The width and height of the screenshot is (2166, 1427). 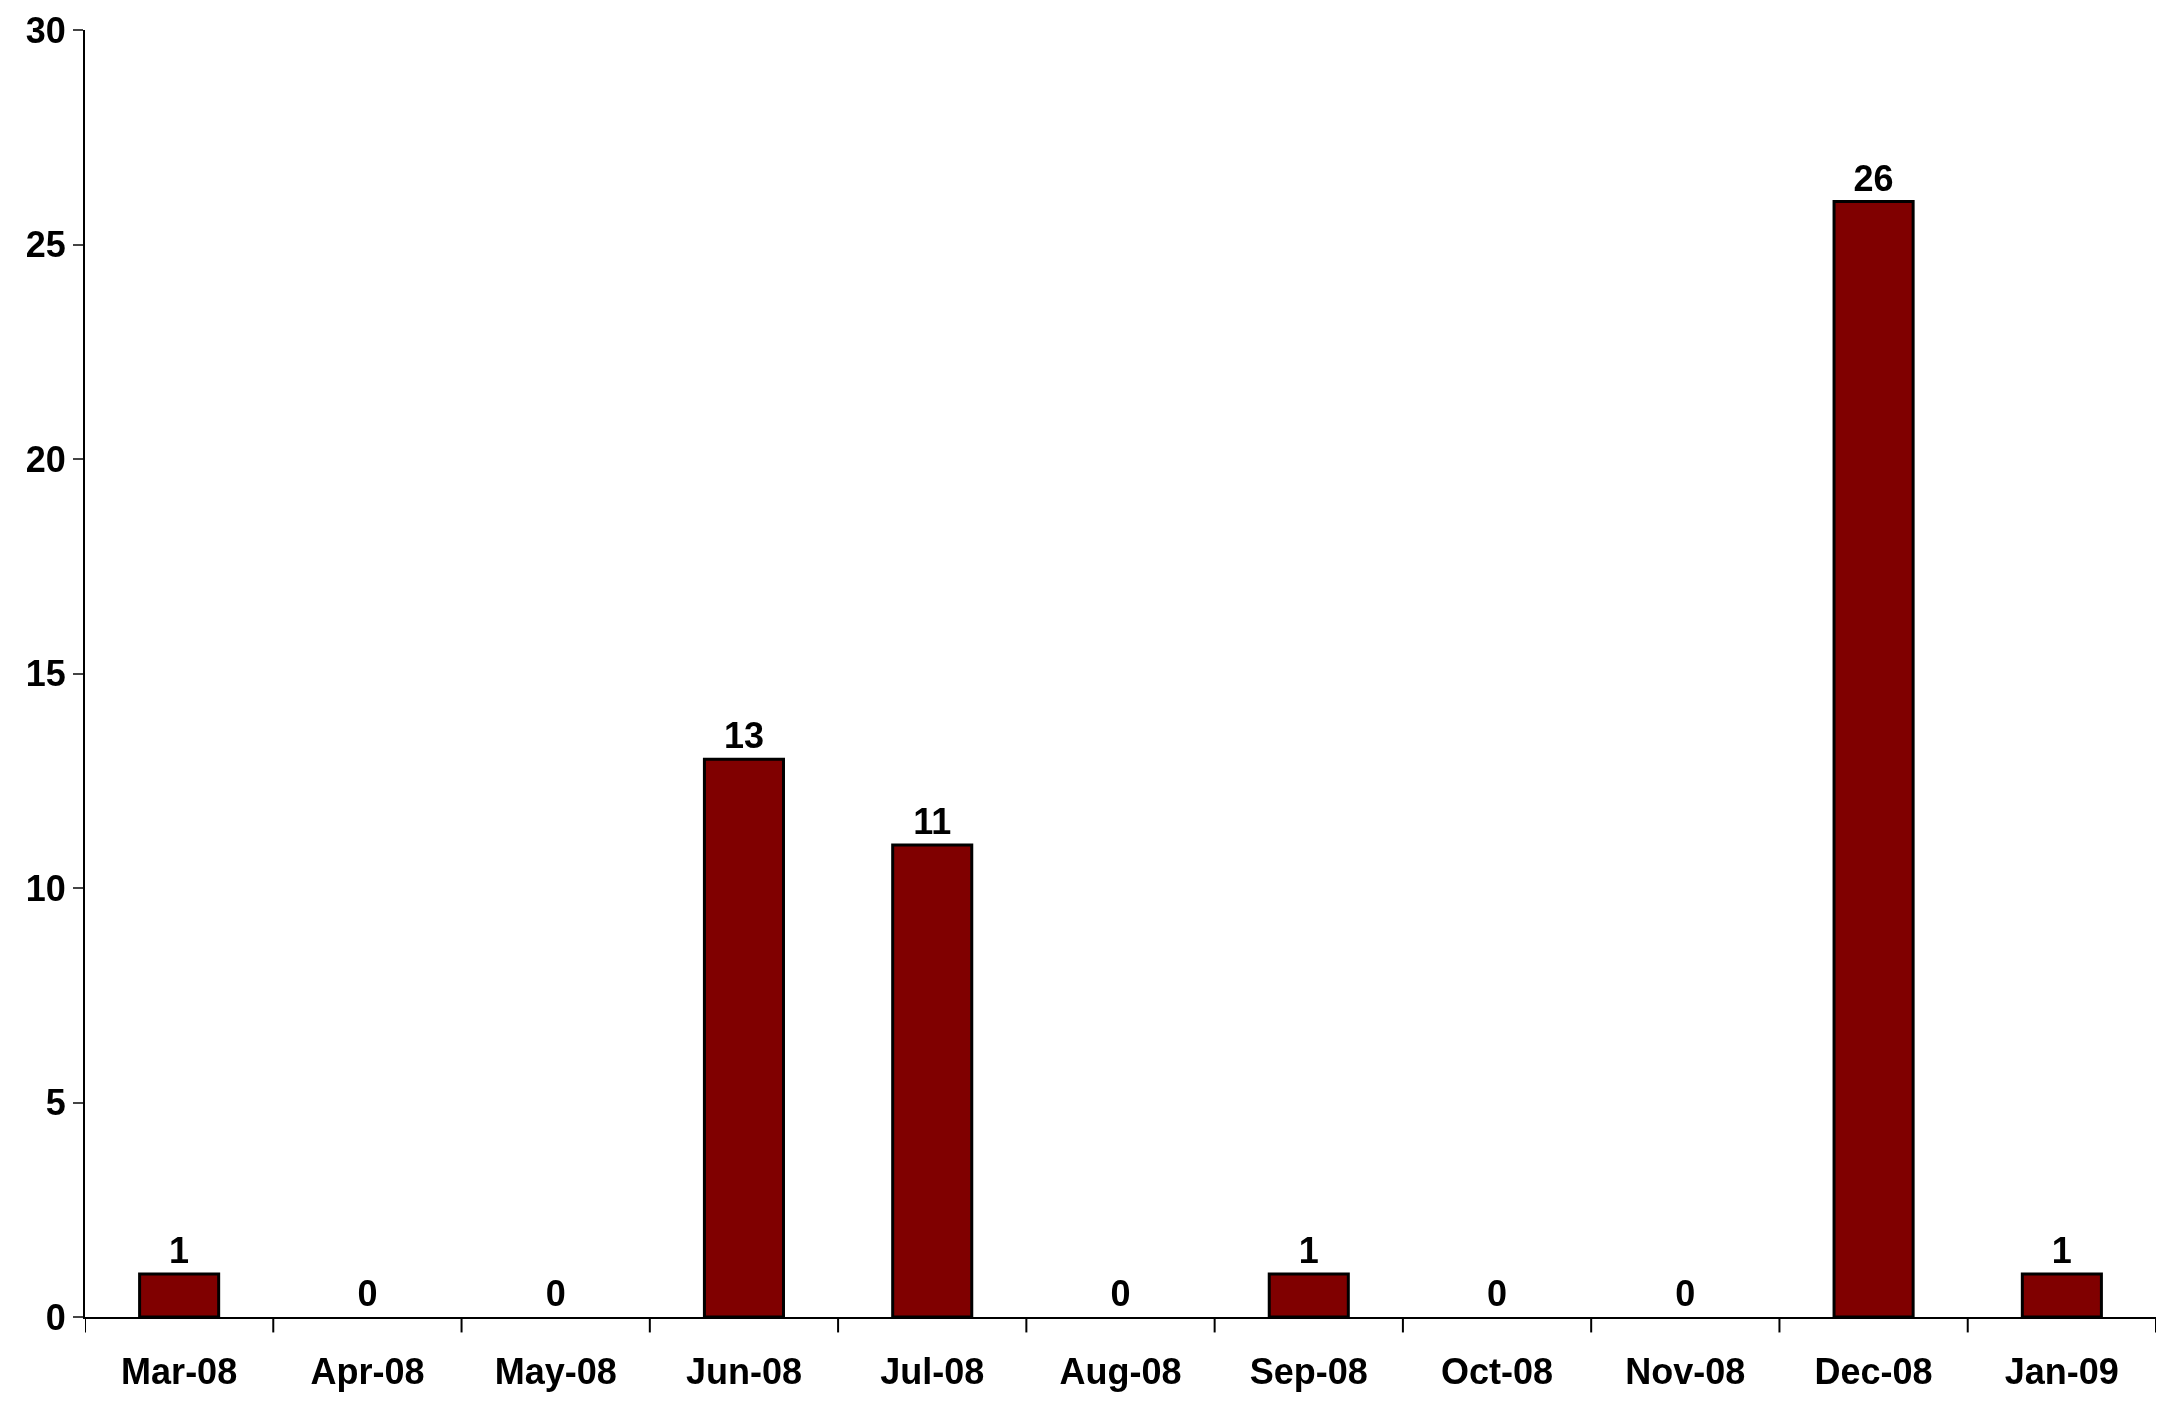 What do you see at coordinates (1873, 178) in the screenshot?
I see `data-label: 26` at bounding box center [1873, 178].